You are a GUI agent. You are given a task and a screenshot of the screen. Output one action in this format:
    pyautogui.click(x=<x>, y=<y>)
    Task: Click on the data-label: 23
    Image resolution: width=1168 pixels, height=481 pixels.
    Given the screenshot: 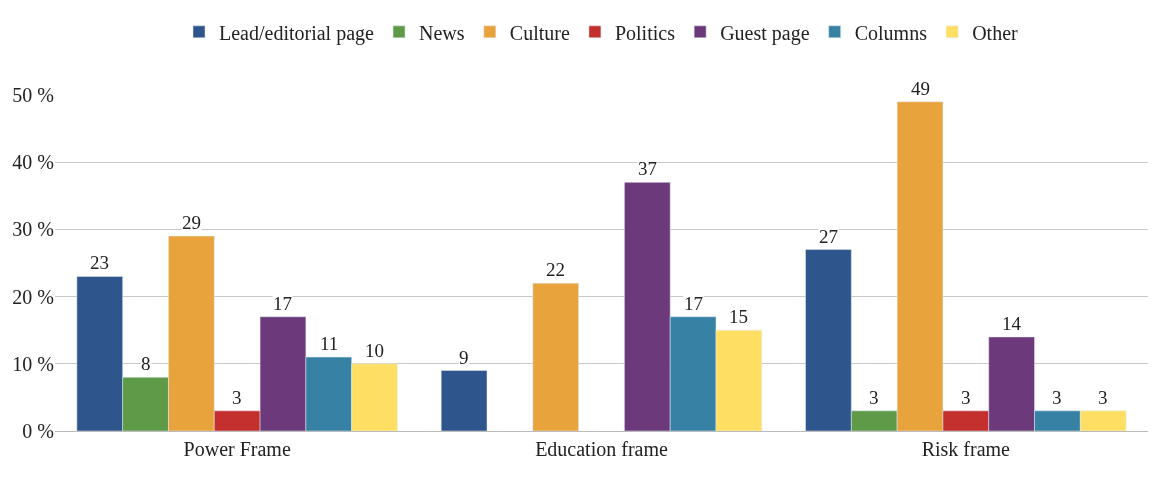 What is the action you would take?
    pyautogui.click(x=99, y=262)
    